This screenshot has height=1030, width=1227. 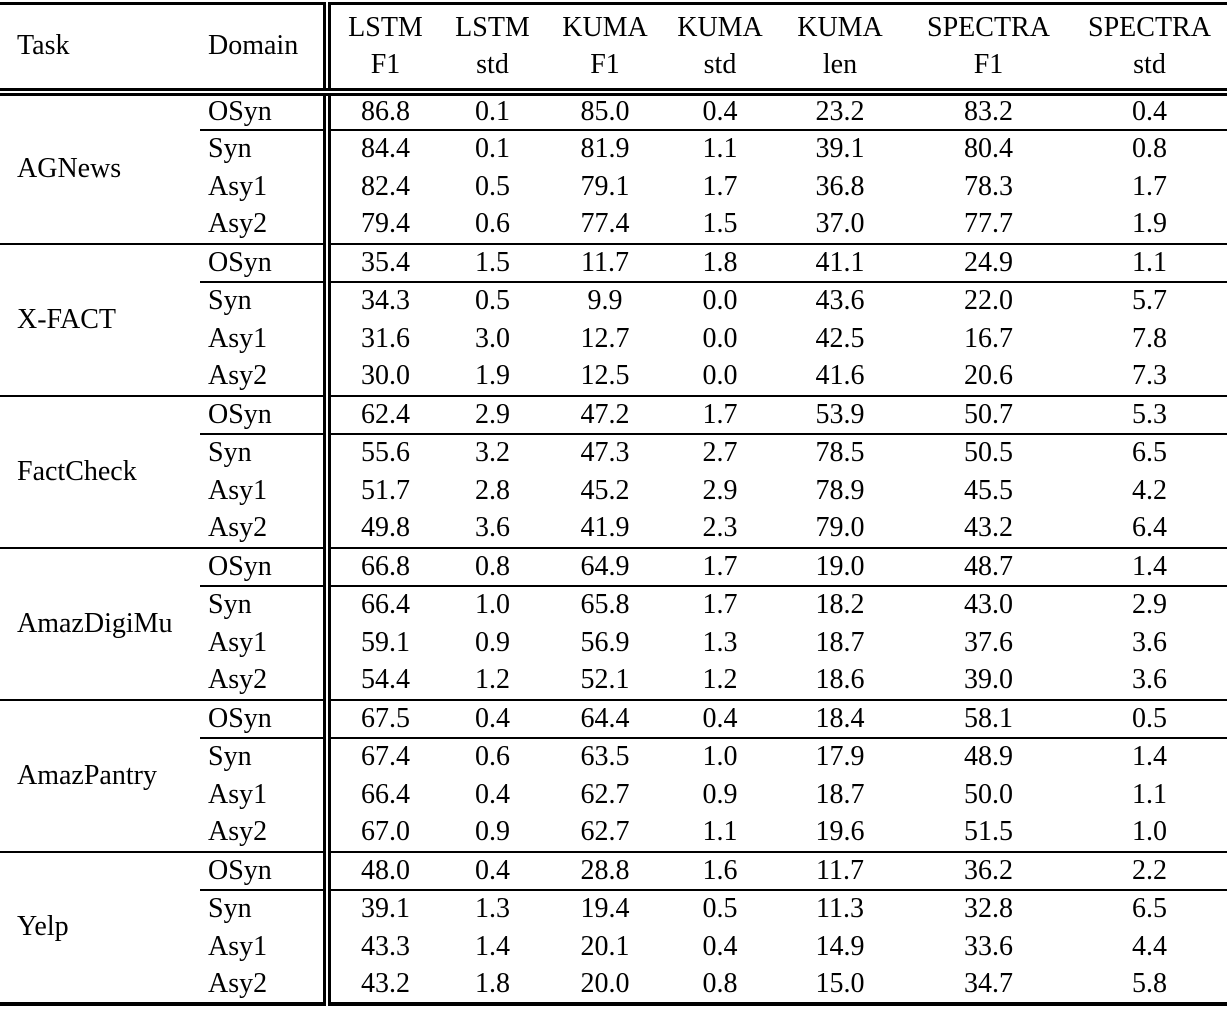 I want to click on value-cell: 17.9, so click(x=840, y=756).